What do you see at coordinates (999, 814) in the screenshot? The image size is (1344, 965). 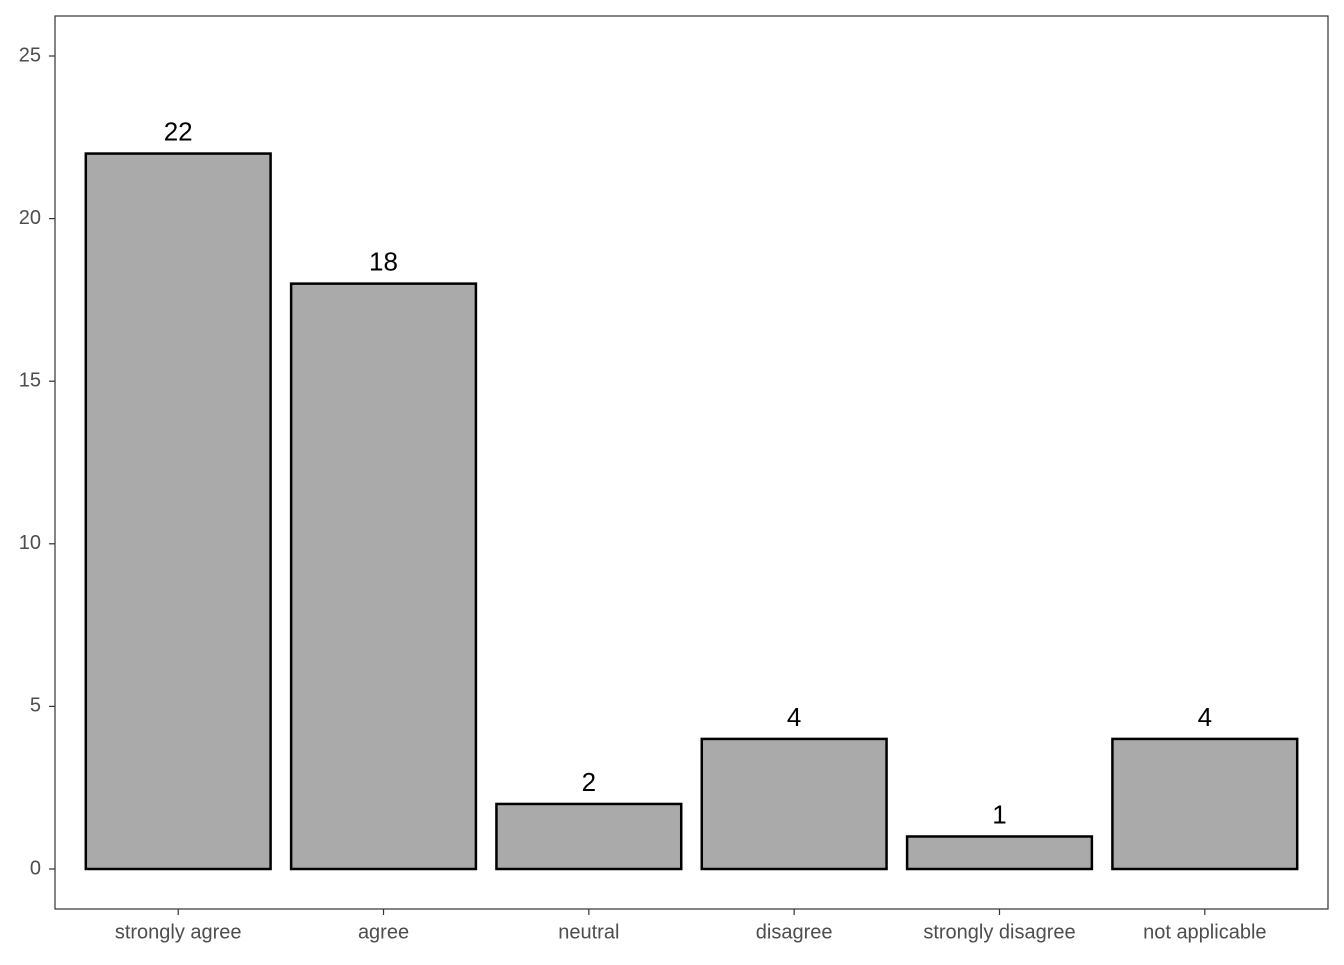 I see `value-label: 1` at bounding box center [999, 814].